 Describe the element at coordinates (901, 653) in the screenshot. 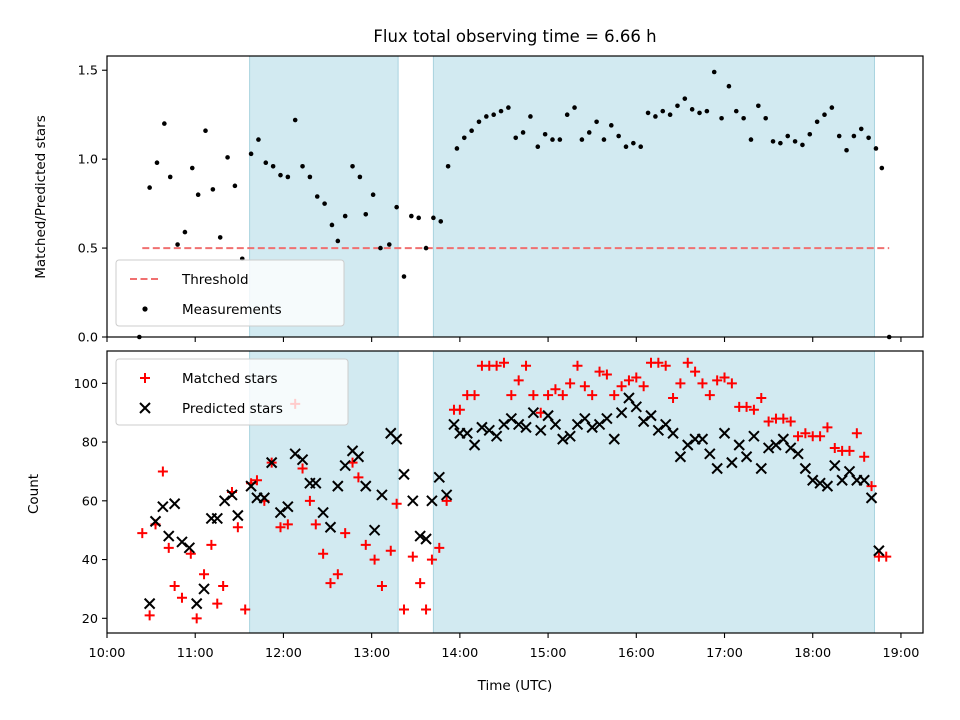

I see `x-tick-label: 19:00` at that location.